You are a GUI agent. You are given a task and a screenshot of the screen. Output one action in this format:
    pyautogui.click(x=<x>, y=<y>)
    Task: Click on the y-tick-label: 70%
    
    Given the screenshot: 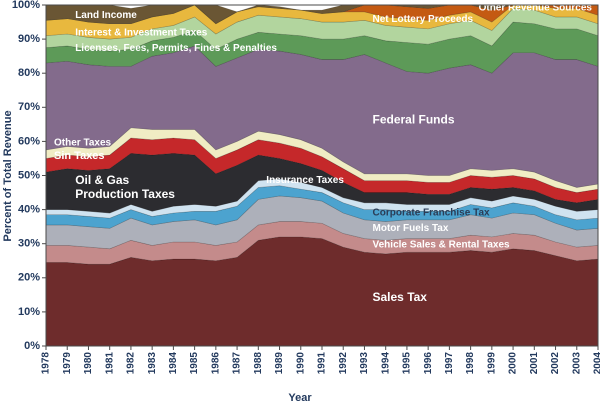 What is the action you would take?
    pyautogui.click(x=29, y=107)
    